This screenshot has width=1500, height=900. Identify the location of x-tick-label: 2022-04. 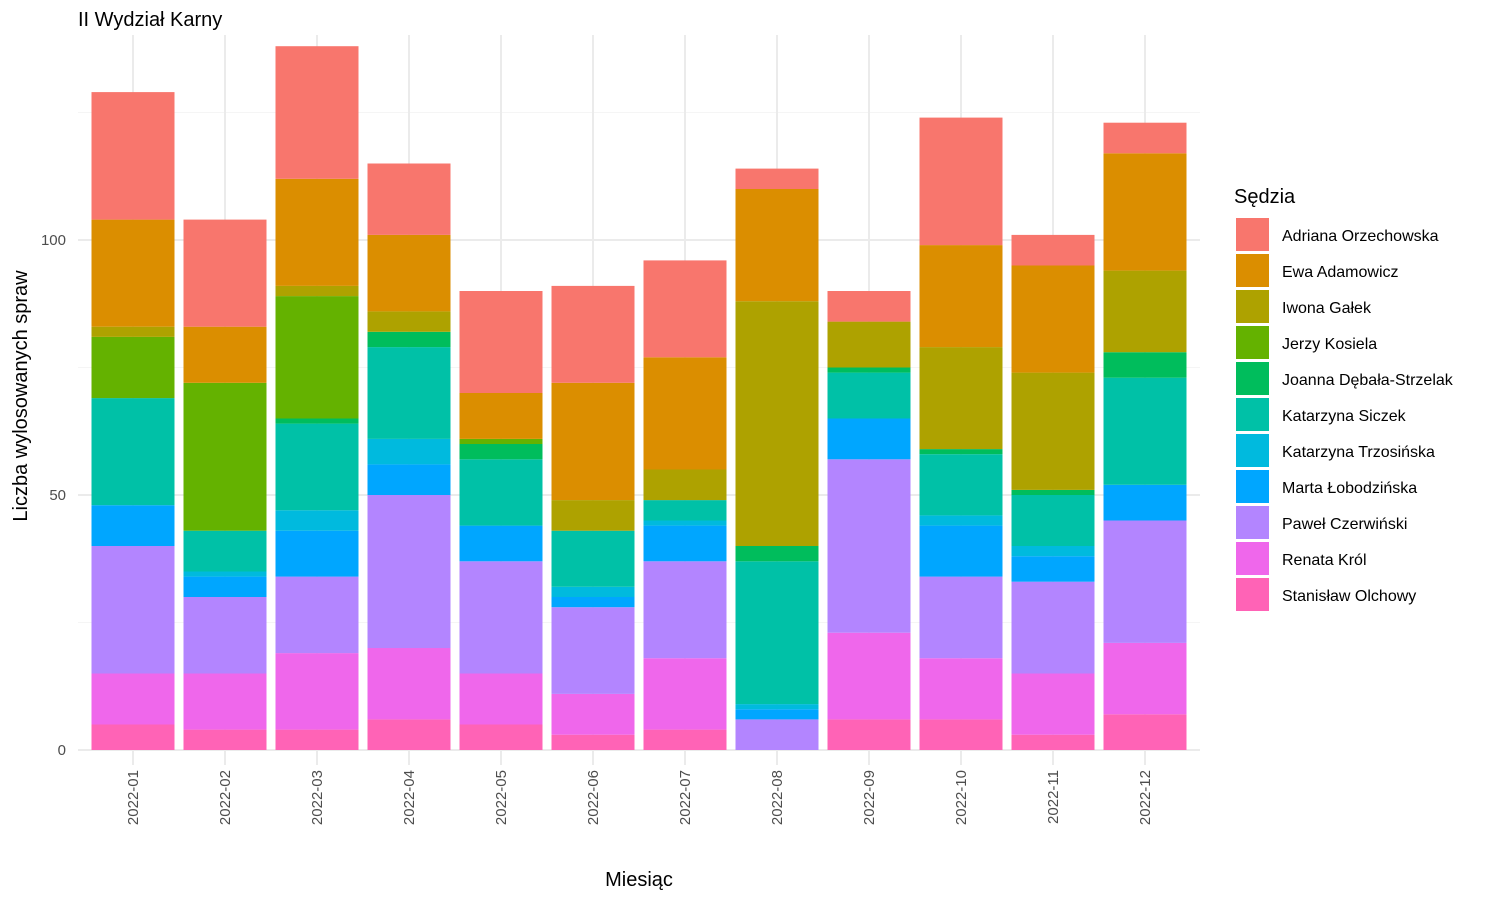
(409, 797).